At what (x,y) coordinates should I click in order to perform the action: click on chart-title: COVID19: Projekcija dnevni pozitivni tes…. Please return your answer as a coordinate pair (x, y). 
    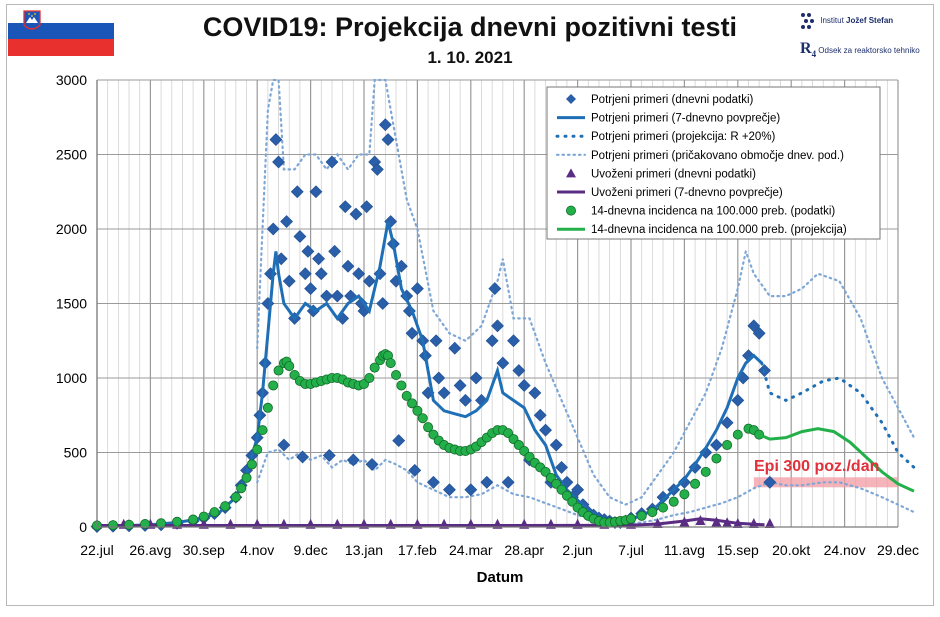
    Looking at the image, I should click on (470, 27).